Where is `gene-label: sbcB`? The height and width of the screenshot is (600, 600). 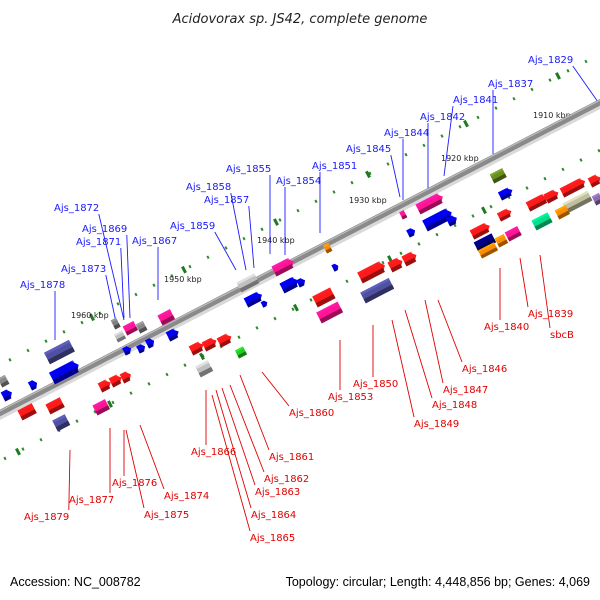 gene-label: sbcB is located at coordinates (562, 335).